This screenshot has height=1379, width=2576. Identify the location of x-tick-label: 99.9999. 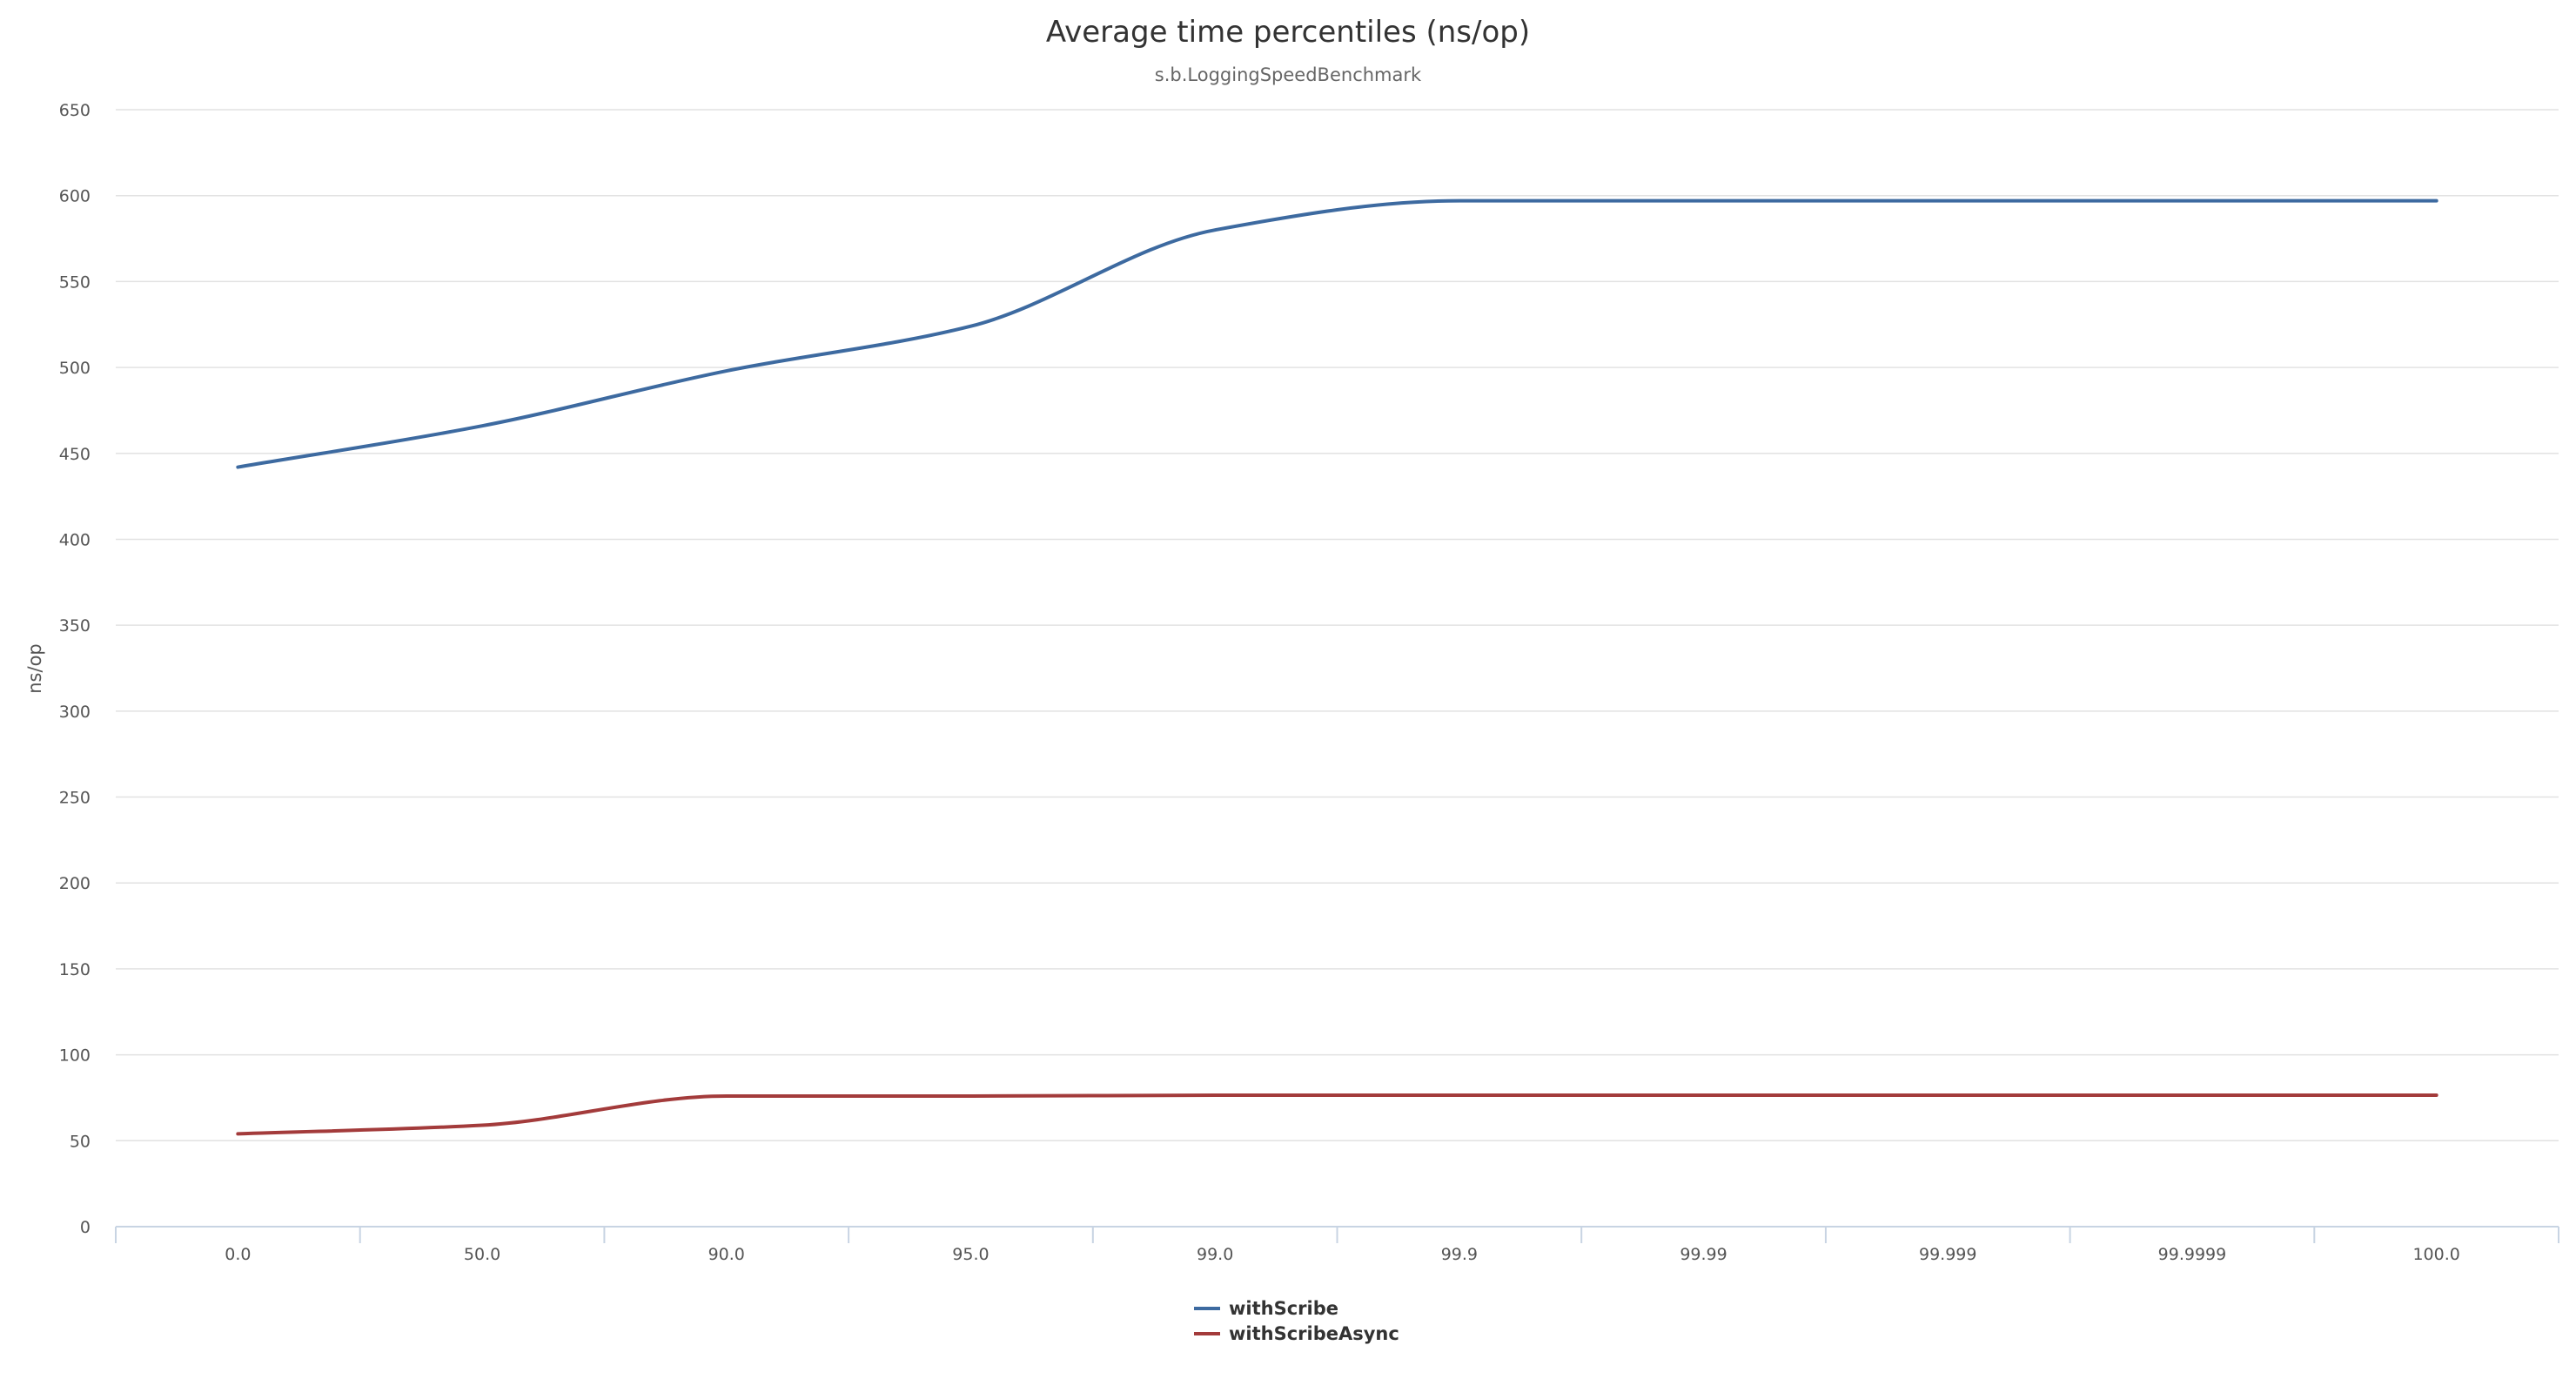
(2192, 1254).